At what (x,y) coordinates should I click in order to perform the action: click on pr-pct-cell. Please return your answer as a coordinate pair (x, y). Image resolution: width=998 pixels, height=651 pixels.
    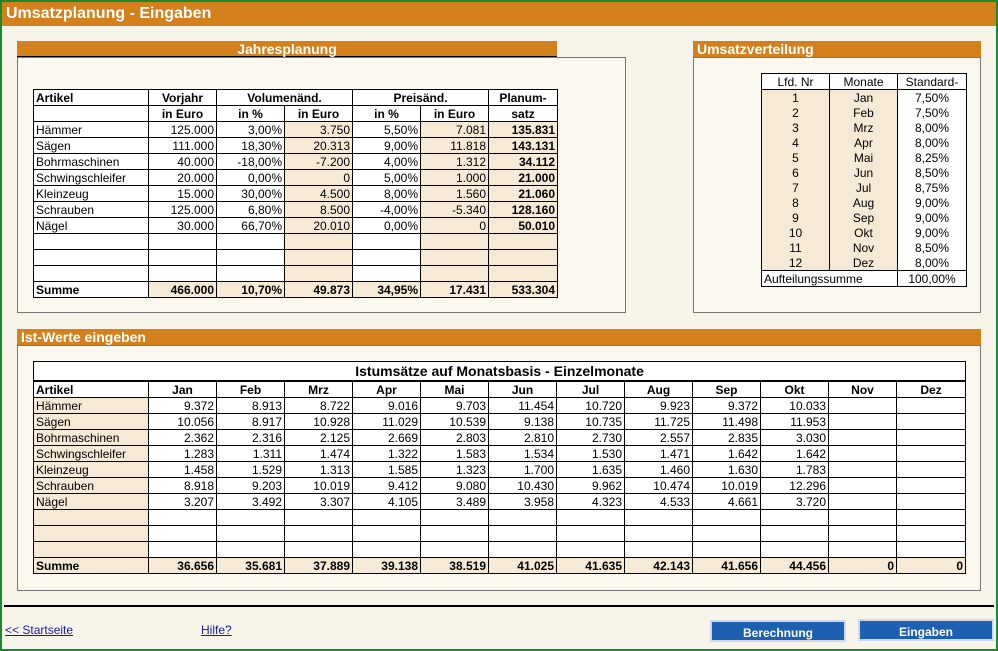
    Looking at the image, I should click on (387, 257).